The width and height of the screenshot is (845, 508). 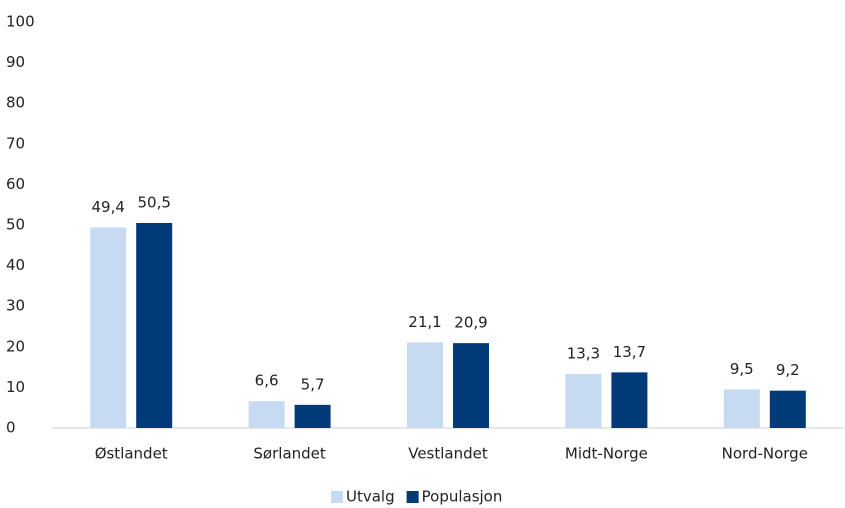 What do you see at coordinates (470, 323) in the screenshot?
I see `value-label: 20,9` at bounding box center [470, 323].